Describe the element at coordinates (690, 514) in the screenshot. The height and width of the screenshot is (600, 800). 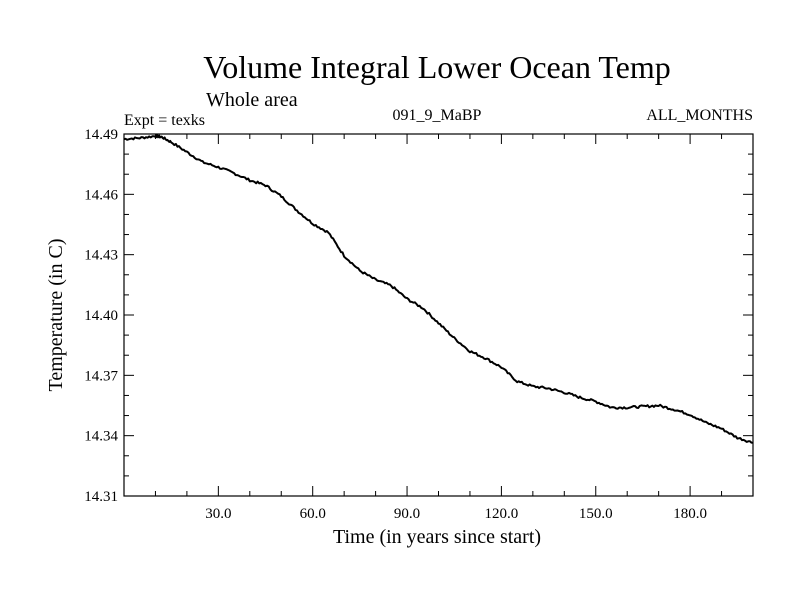
I see `x-tick-label: 180.0` at that location.